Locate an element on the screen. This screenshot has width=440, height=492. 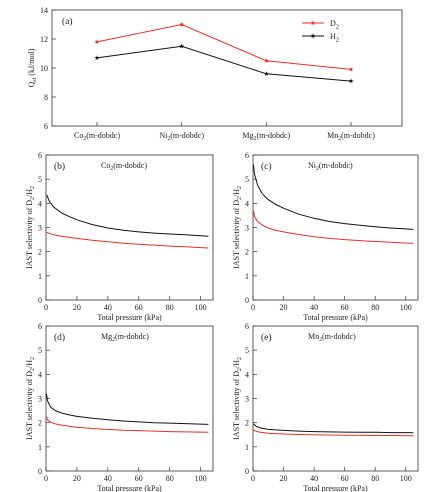
category-label: Mg2​(m-dobdc) is located at coordinates (266, 136).